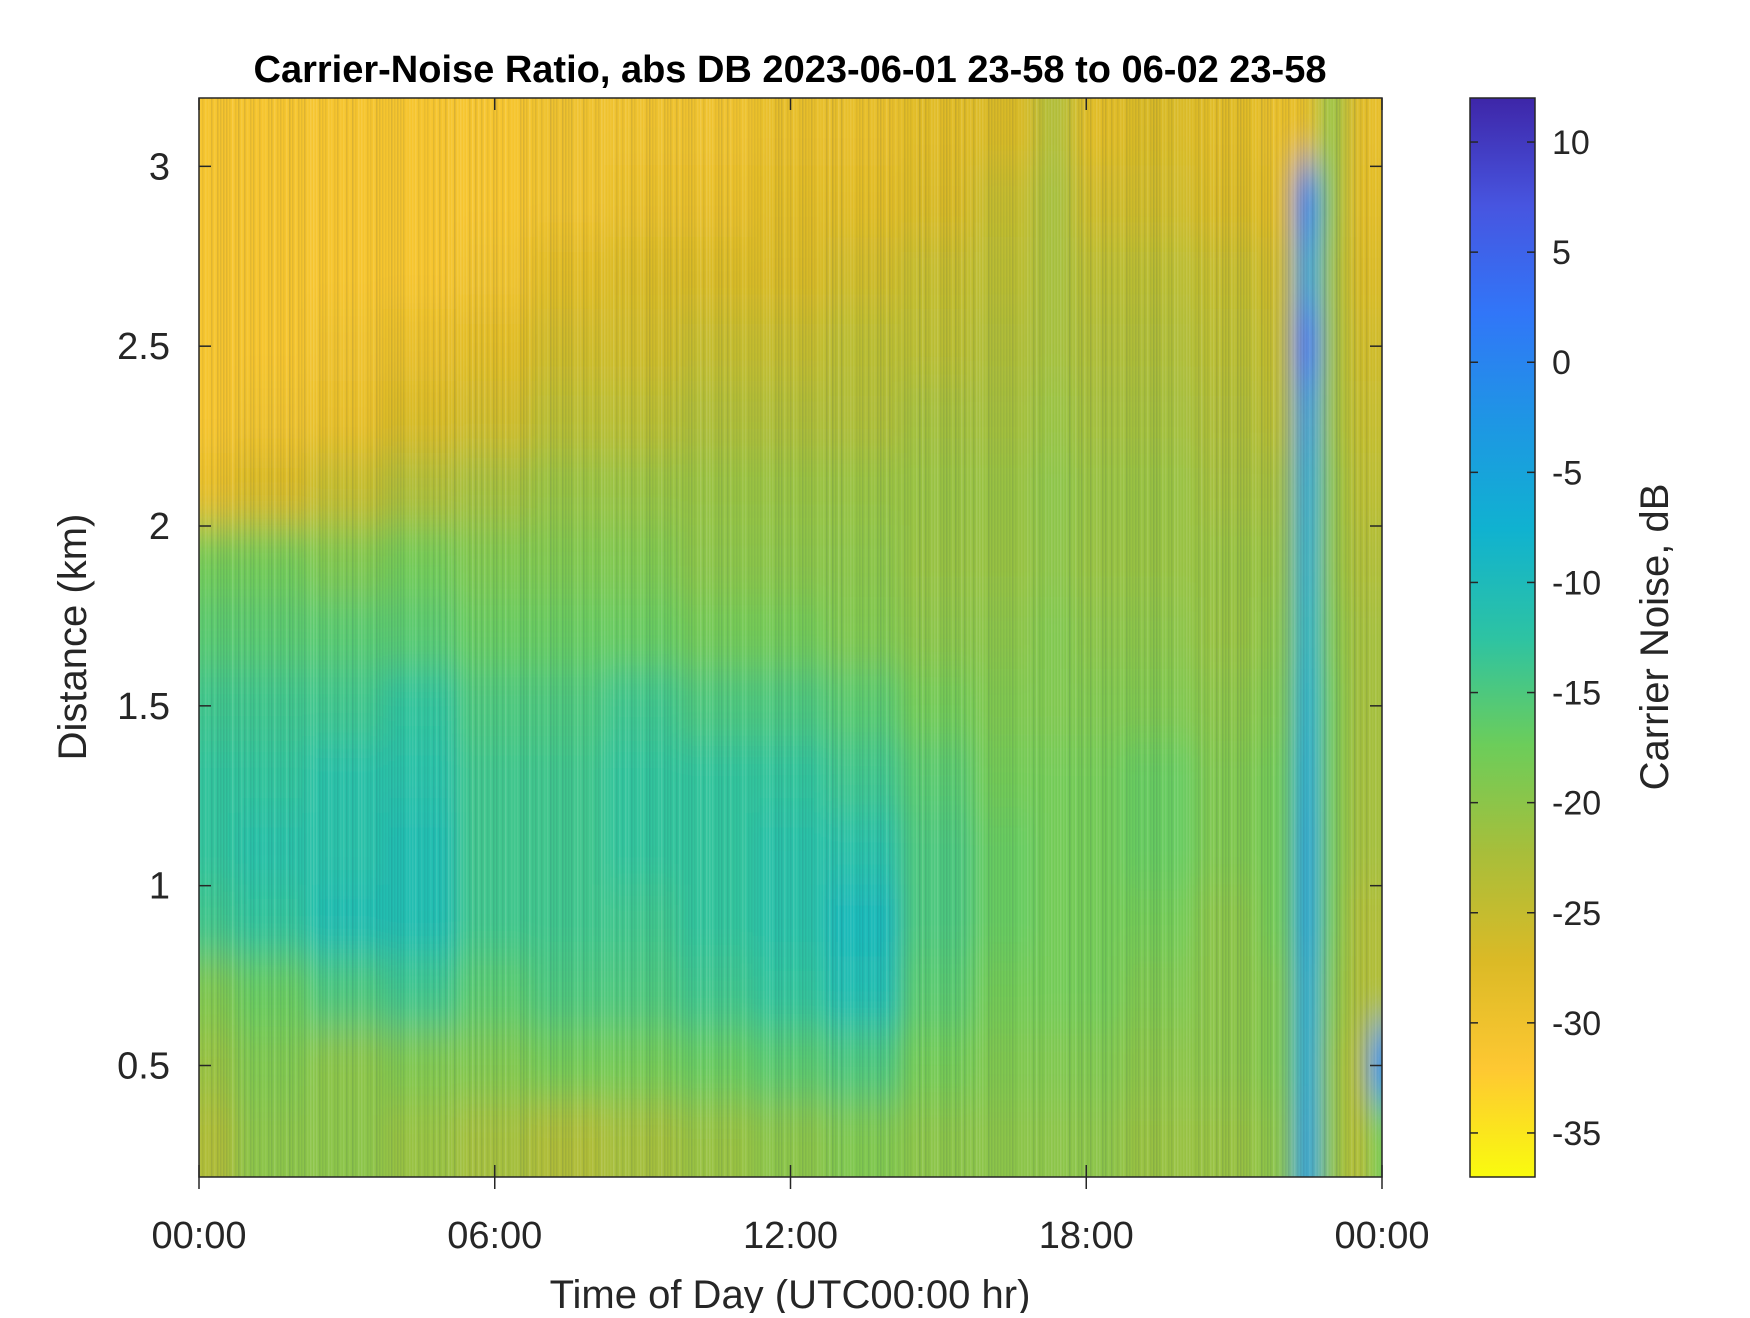  Describe the element at coordinates (1571, 143) in the screenshot. I see `colorbar-tick-label: 10` at that location.